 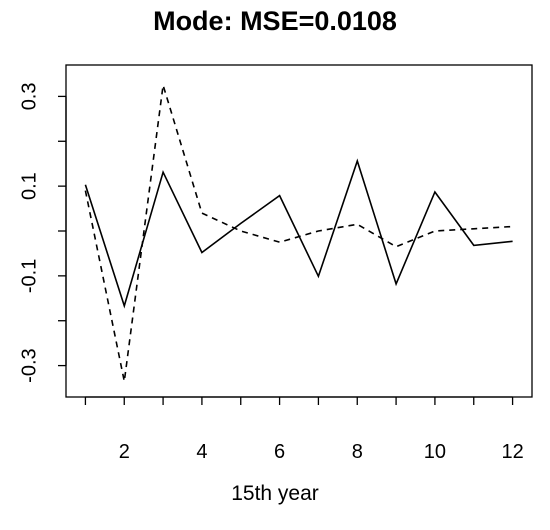 What do you see at coordinates (275, 493) in the screenshot?
I see `x-axis-label: 15th year` at bounding box center [275, 493].